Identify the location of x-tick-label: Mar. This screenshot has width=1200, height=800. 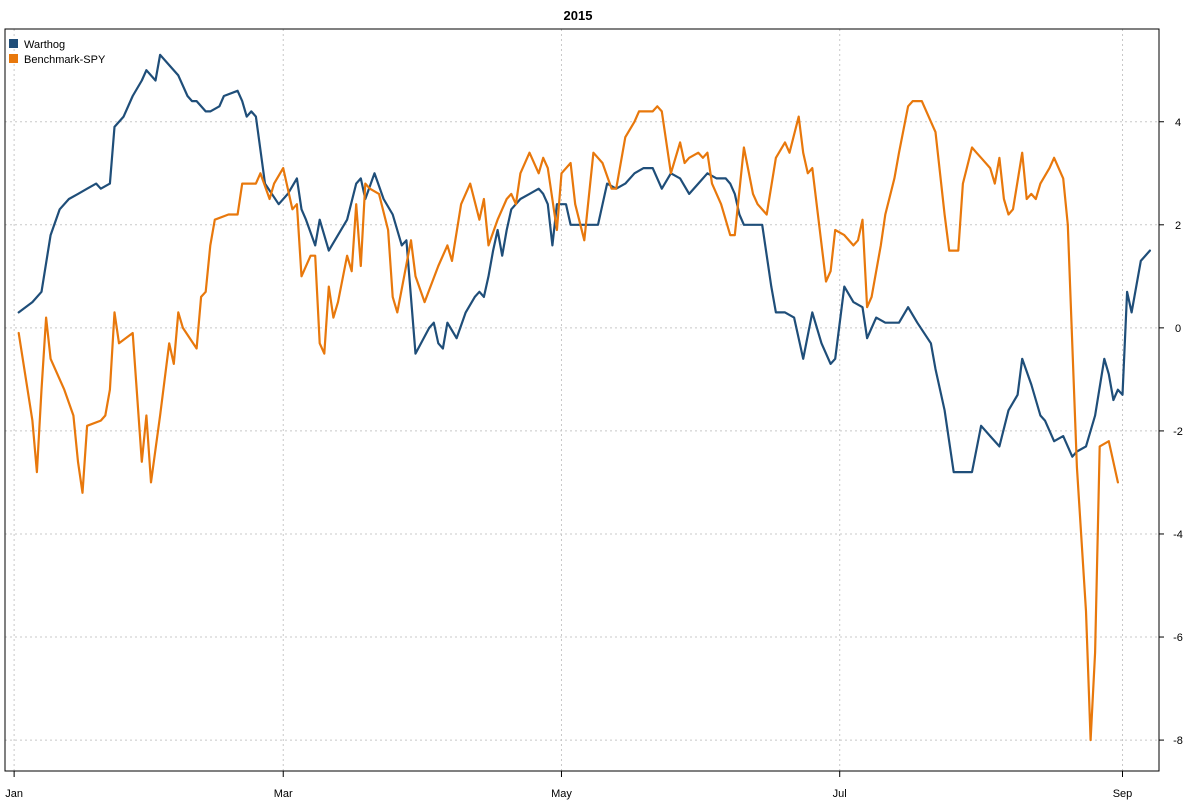
(283, 794).